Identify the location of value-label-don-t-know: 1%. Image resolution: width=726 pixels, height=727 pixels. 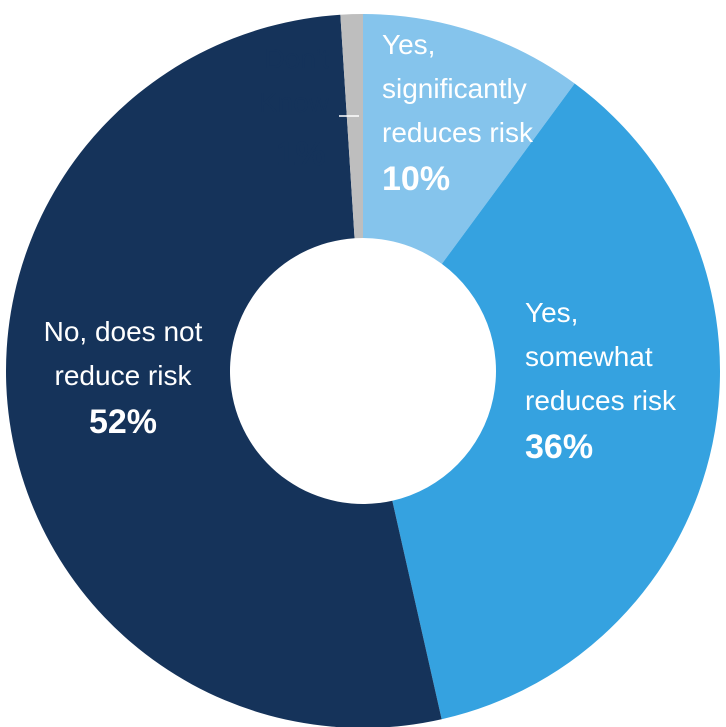
(300, 154).